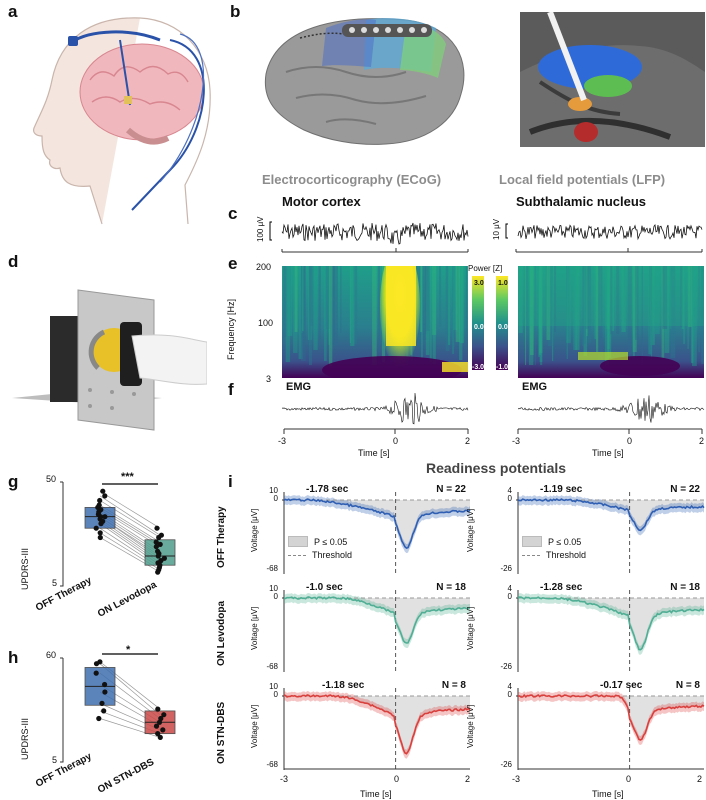 The width and height of the screenshot is (706, 800). What do you see at coordinates (490, 323) in the screenshot?
I see `colorbars` at bounding box center [490, 323].